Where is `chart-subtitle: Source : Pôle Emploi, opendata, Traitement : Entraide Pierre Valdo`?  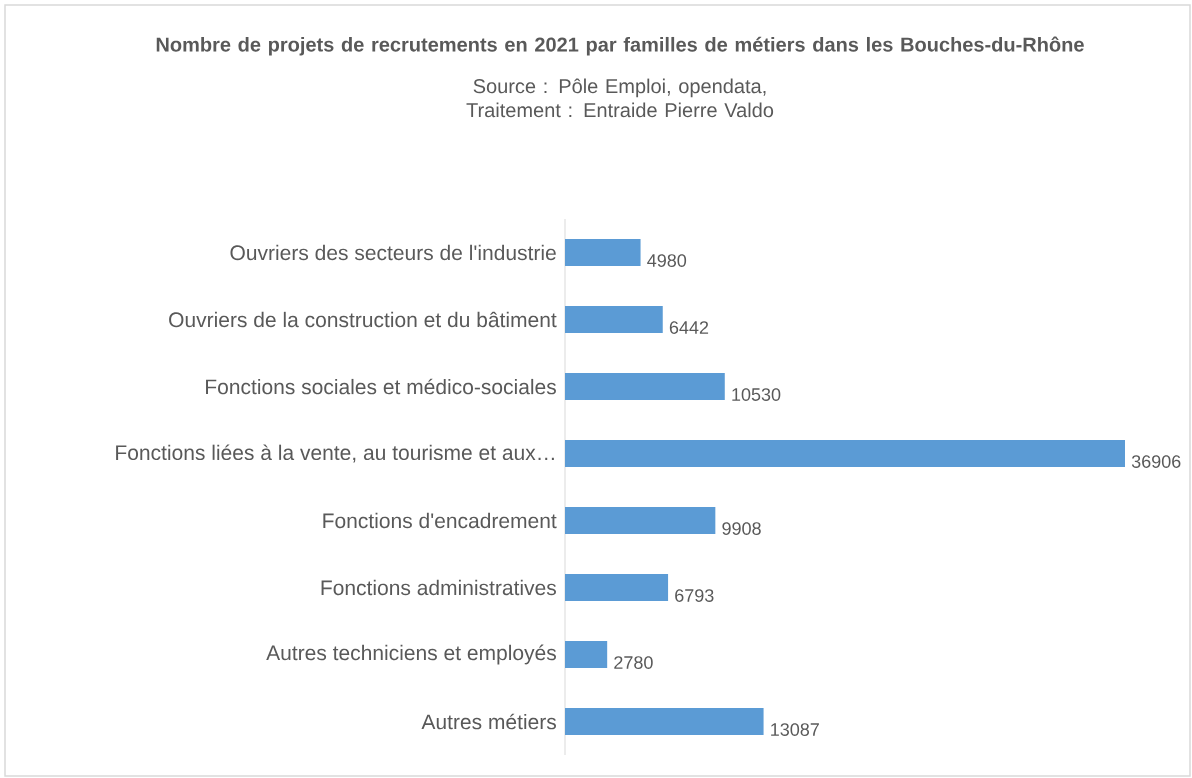 chart-subtitle: Source : Pôle Emploi, opendata, Traitement : Entraide Pierre Valdo is located at coordinates (620, 98).